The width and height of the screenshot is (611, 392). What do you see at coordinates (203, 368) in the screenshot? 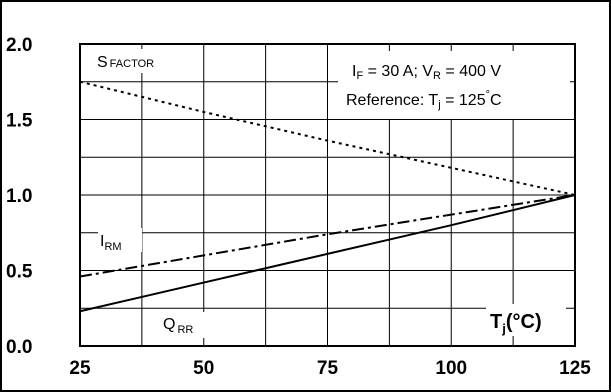
I see `x-tick-label: 50` at bounding box center [203, 368].